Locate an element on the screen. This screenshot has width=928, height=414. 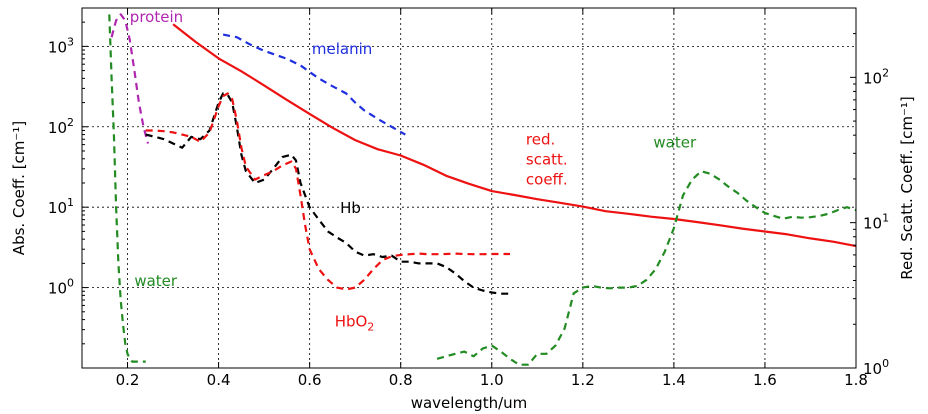
x-axis-title: wavelength/um is located at coordinates (469, 403).